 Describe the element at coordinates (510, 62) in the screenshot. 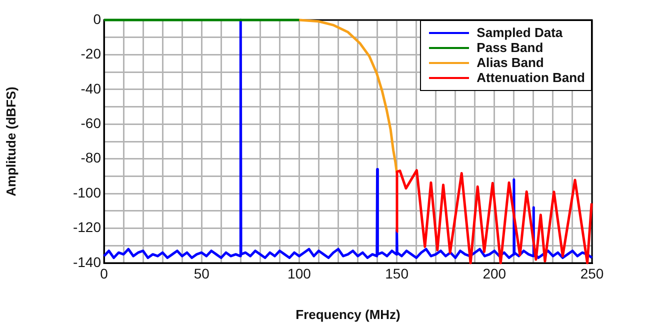

I see `legend-label: Alias Band` at that location.